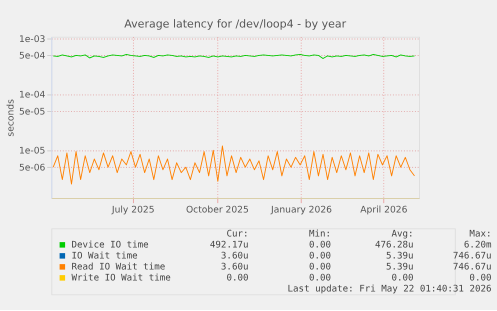  What do you see at coordinates (237, 234) in the screenshot?
I see `text: Cur:` at bounding box center [237, 234].